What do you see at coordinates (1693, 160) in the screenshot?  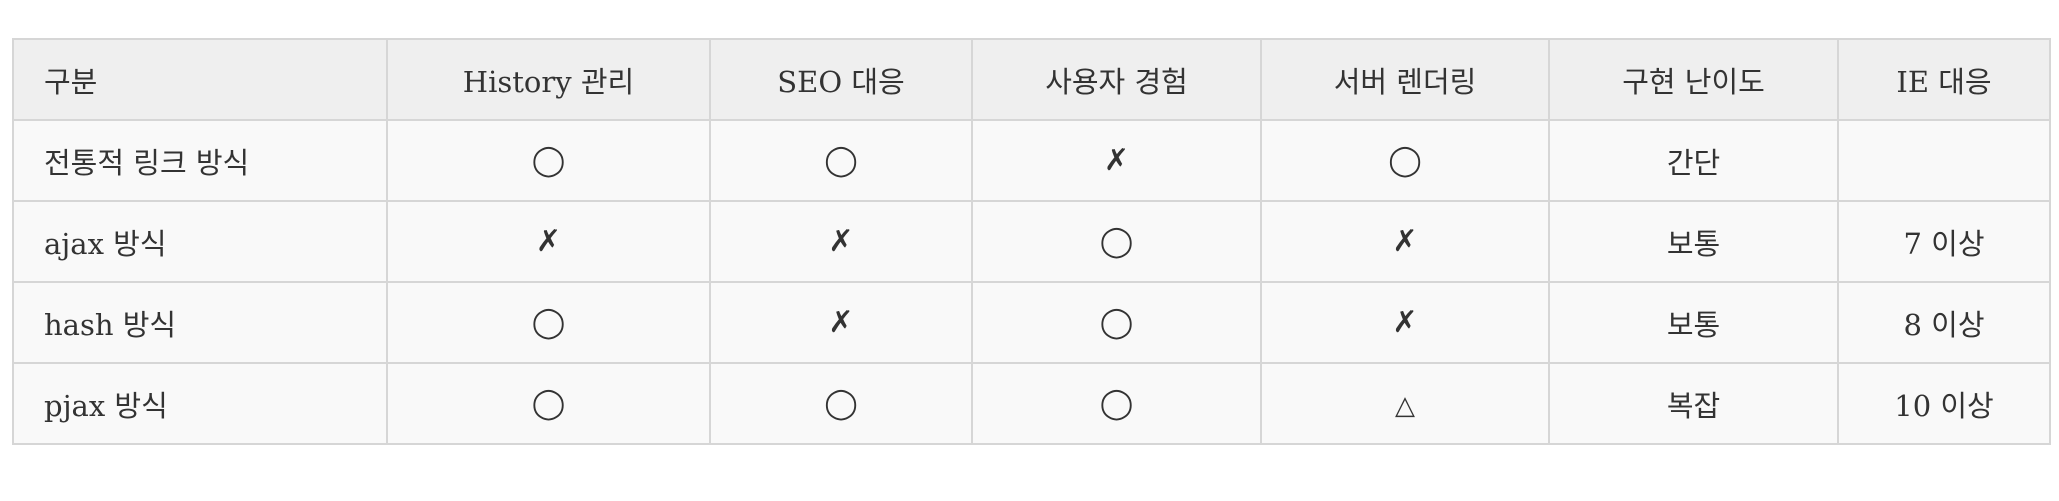 I see `cell-difficulty: 간단` at bounding box center [1693, 160].